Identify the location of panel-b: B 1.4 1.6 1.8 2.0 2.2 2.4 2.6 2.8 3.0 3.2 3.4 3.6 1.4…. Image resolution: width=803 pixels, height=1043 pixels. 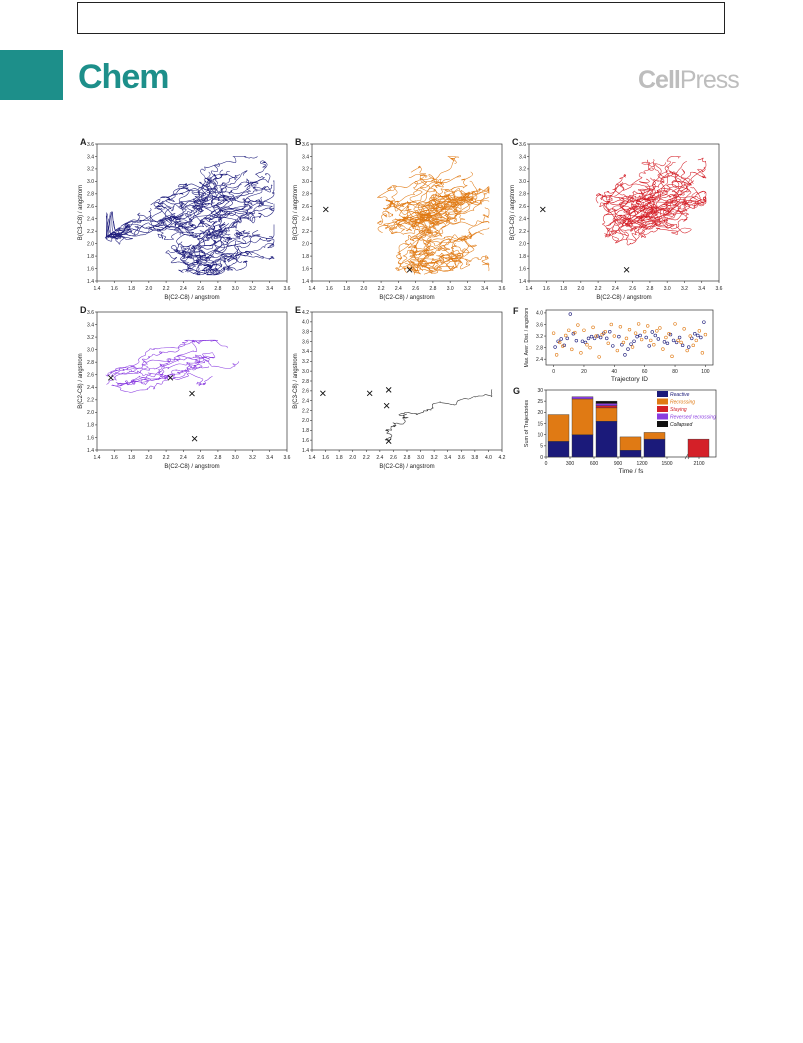
(399, 219).